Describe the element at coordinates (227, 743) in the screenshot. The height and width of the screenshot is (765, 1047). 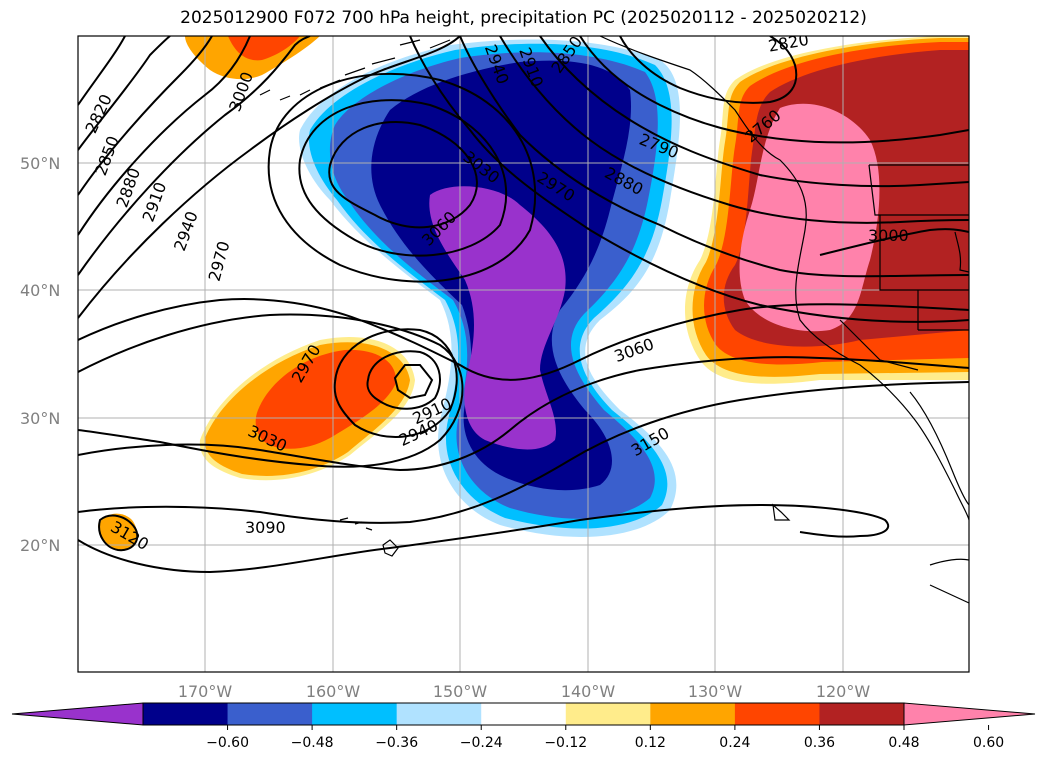
I see `colorbar-tick-label: −0.60` at that location.